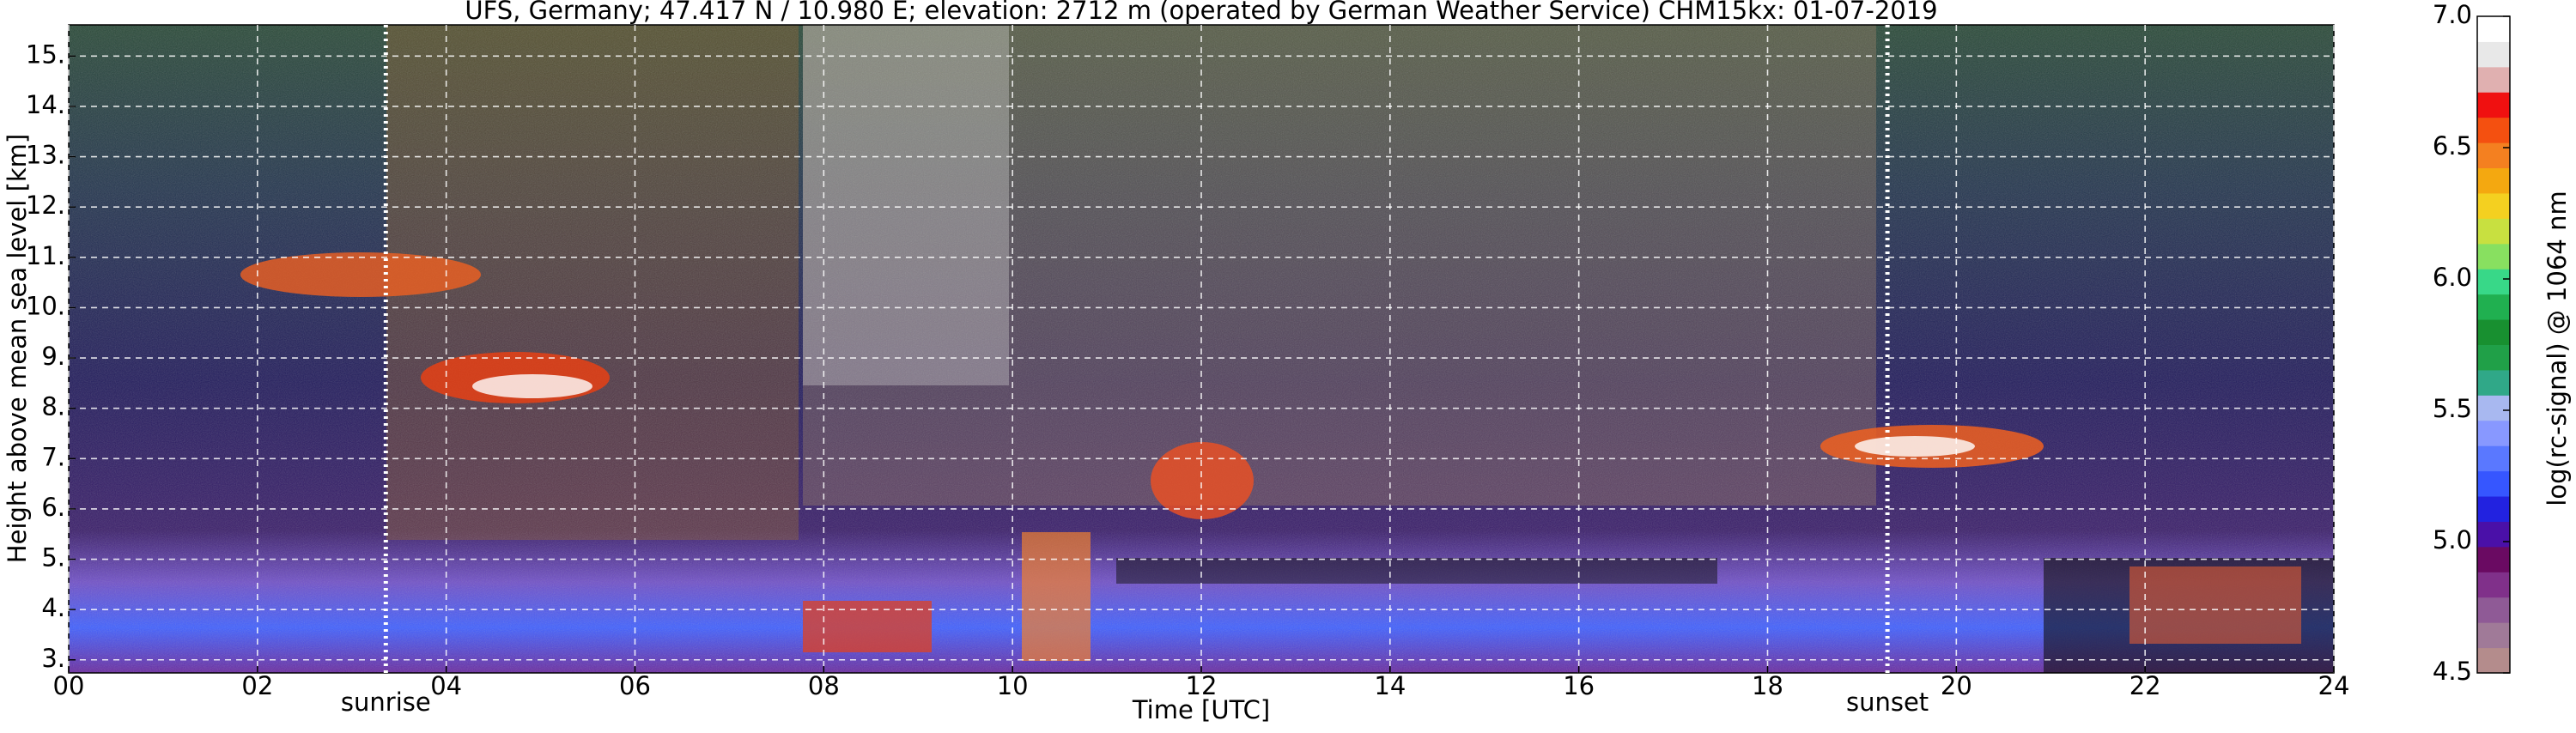 The height and width of the screenshot is (733, 2576). What do you see at coordinates (53, 658) in the screenshot?
I see `y-tick-label: 3.` at bounding box center [53, 658].